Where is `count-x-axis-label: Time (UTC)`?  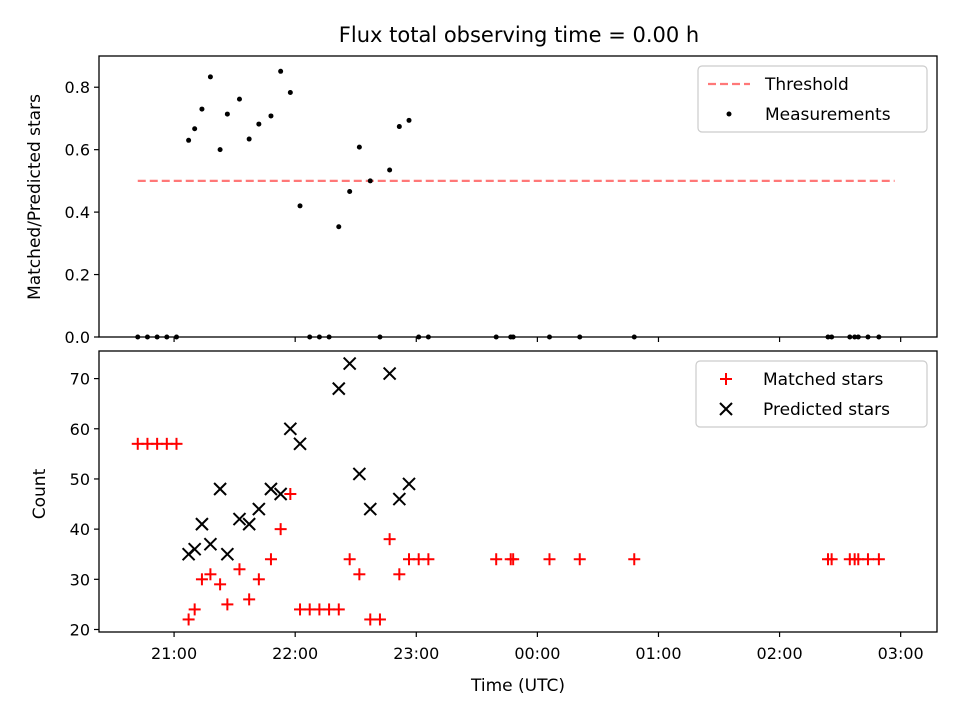
count-x-axis-label: Time (UTC) is located at coordinates (517, 686).